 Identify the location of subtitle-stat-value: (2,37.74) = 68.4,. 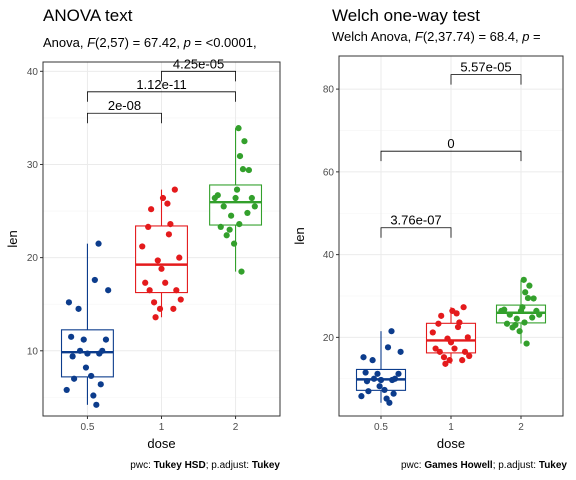
(472, 36).